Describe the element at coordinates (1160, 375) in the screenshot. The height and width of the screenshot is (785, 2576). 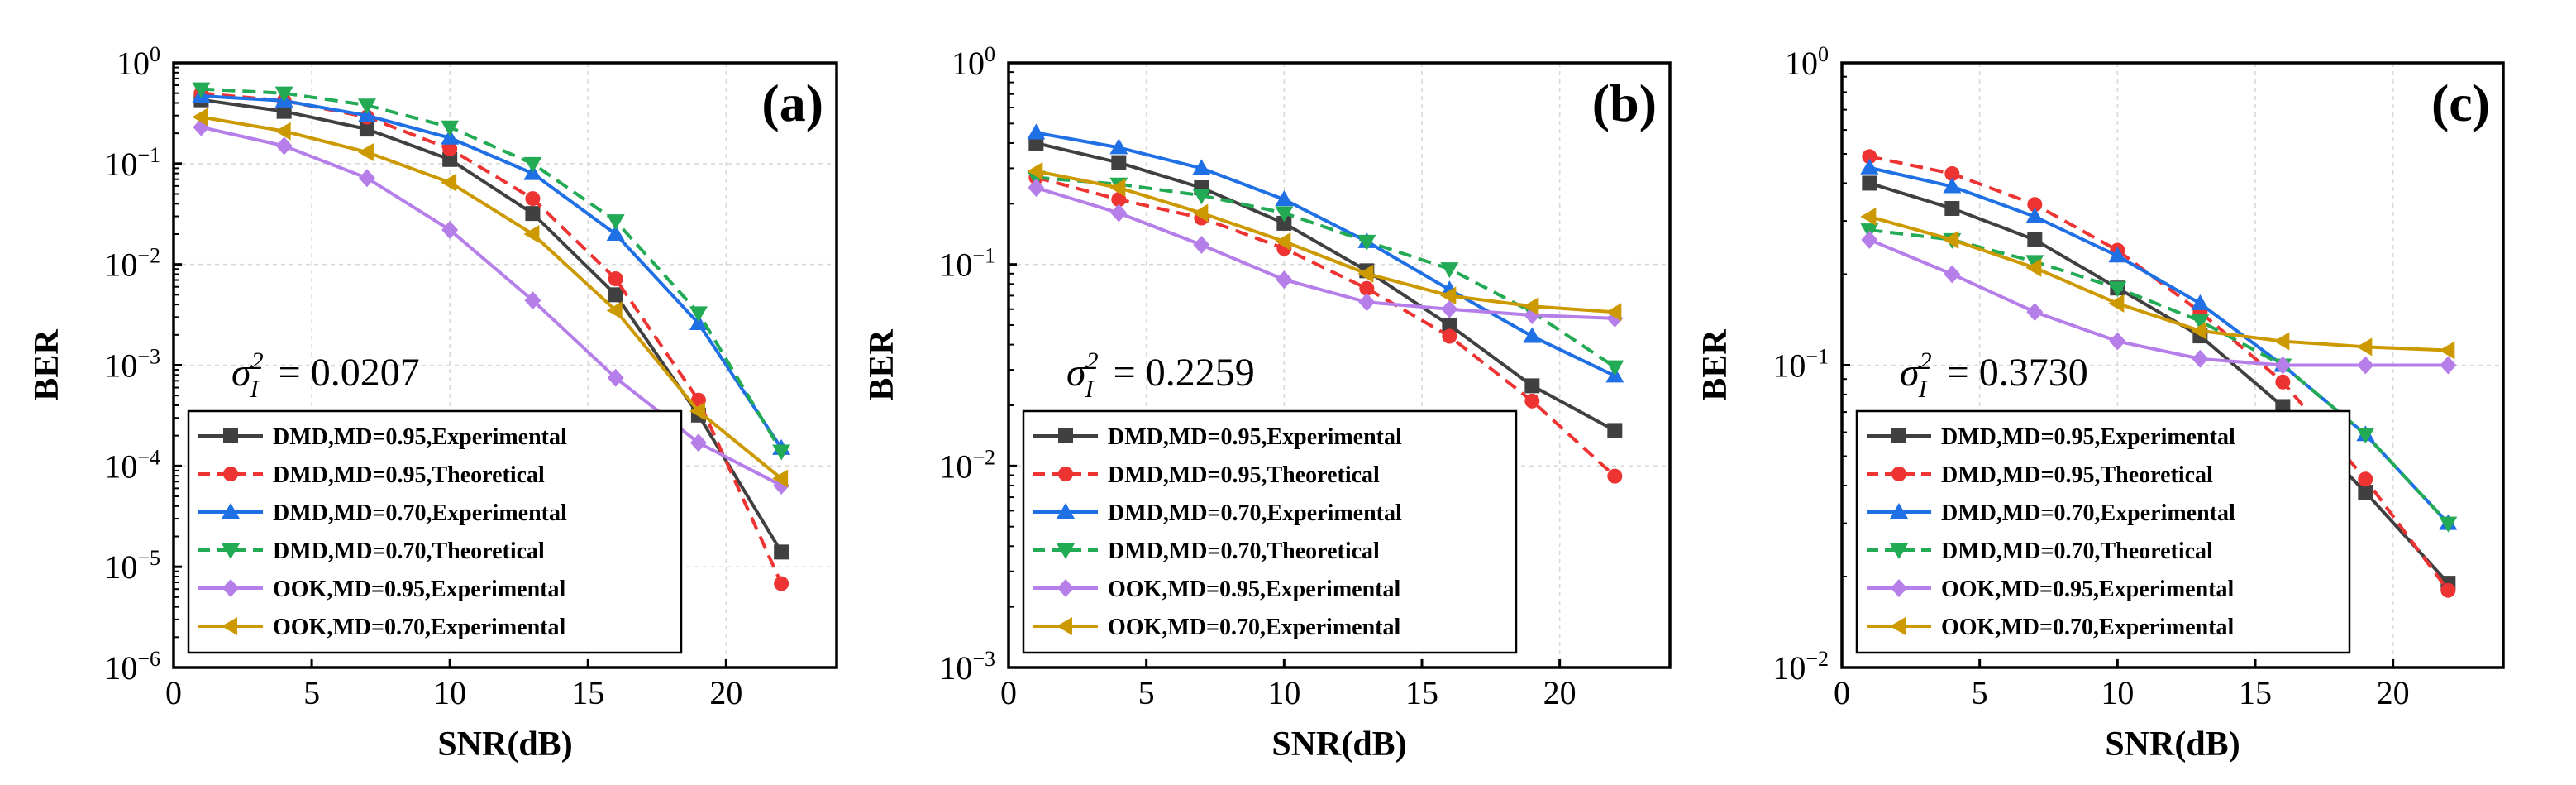
I see `variance-annotation: σ2 I = 0.2259` at that location.